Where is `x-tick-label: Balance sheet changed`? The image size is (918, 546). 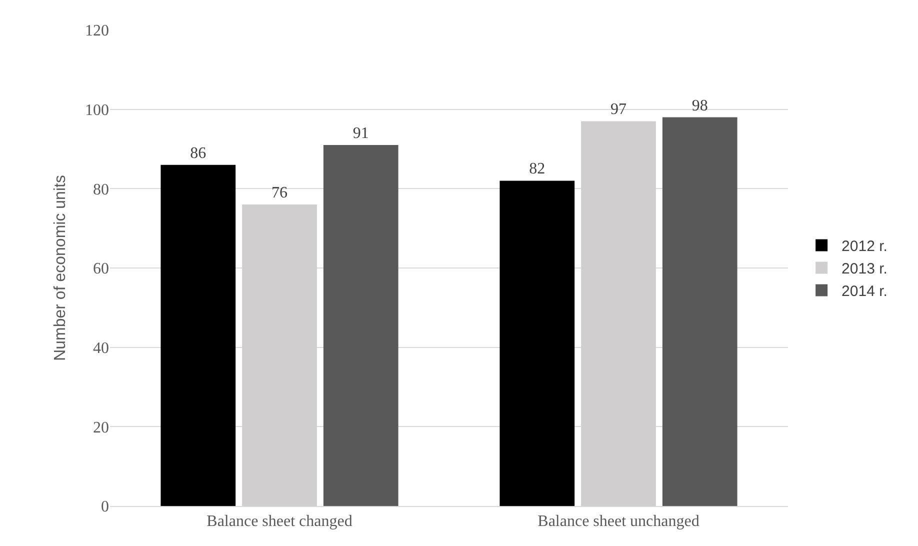
x-tick-label: Balance sheet changed is located at coordinates (279, 521).